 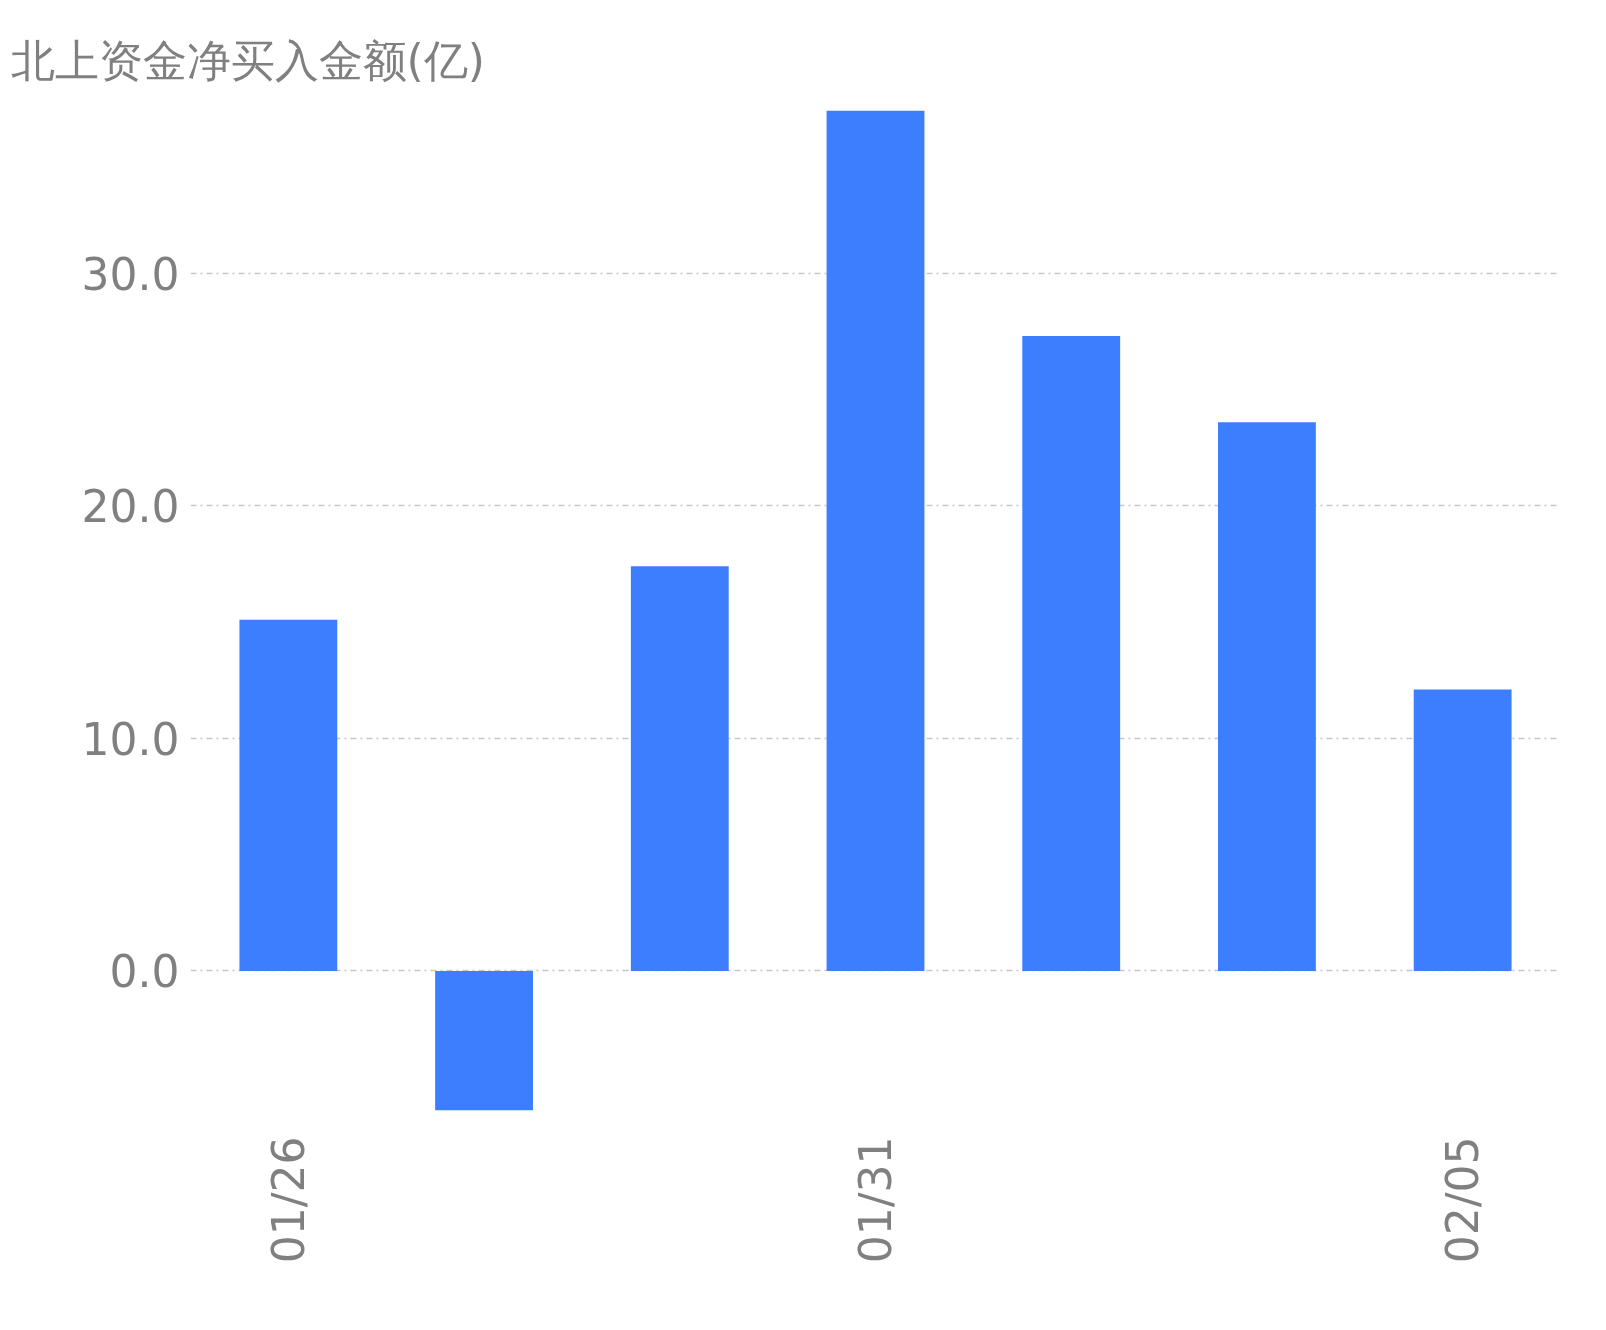 What do you see at coordinates (144, 972) in the screenshot?
I see `y-tick-label: 0.0` at bounding box center [144, 972].